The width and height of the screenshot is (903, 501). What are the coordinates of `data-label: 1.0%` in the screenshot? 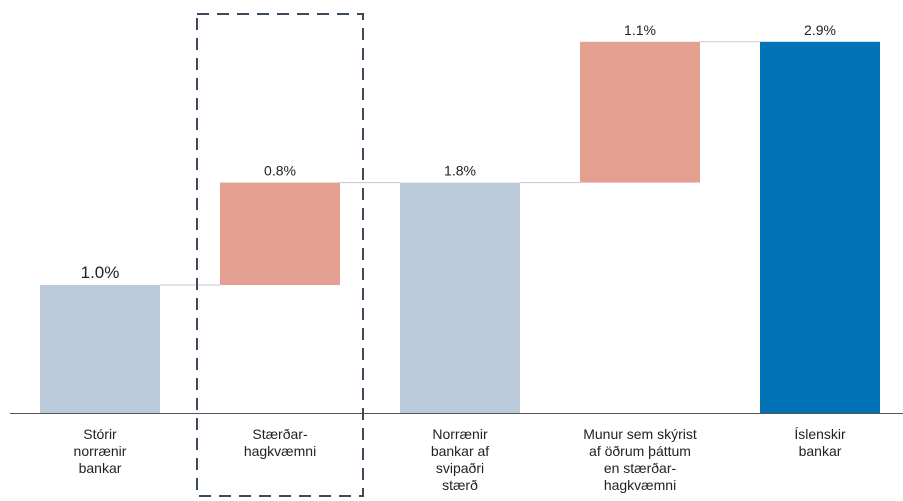 It's located at (100, 272).